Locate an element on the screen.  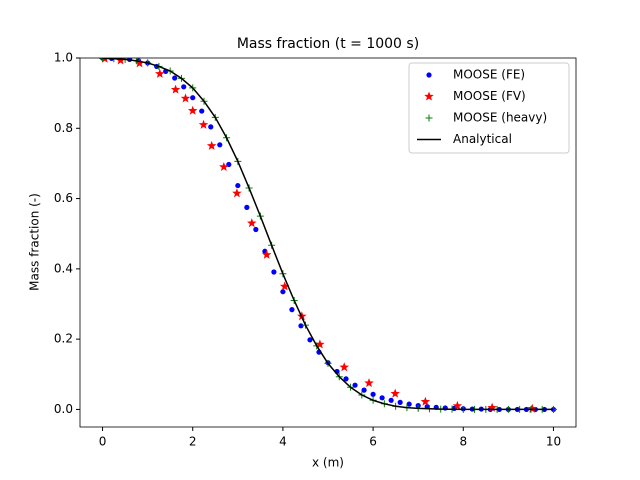
y-tick-label: 0.0 is located at coordinates (63, 409).